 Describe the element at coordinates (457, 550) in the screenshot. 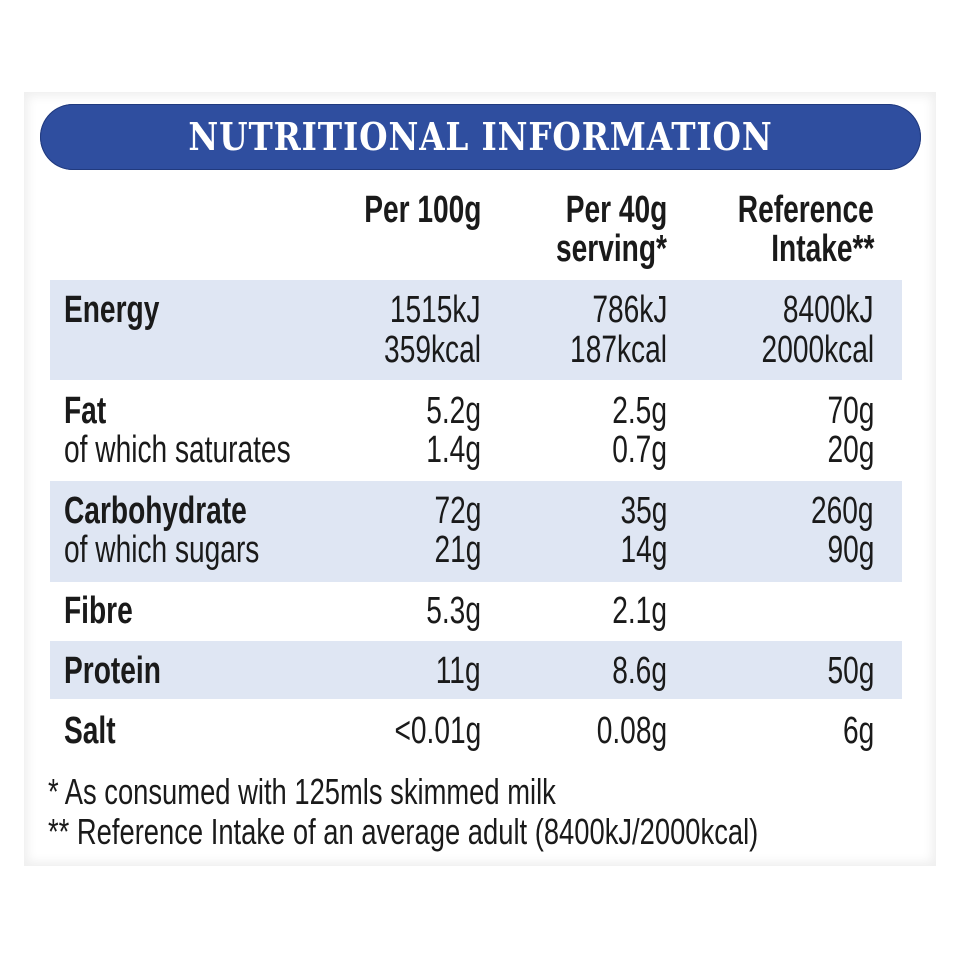

I see `cell-sugars-per100: 21g` at that location.